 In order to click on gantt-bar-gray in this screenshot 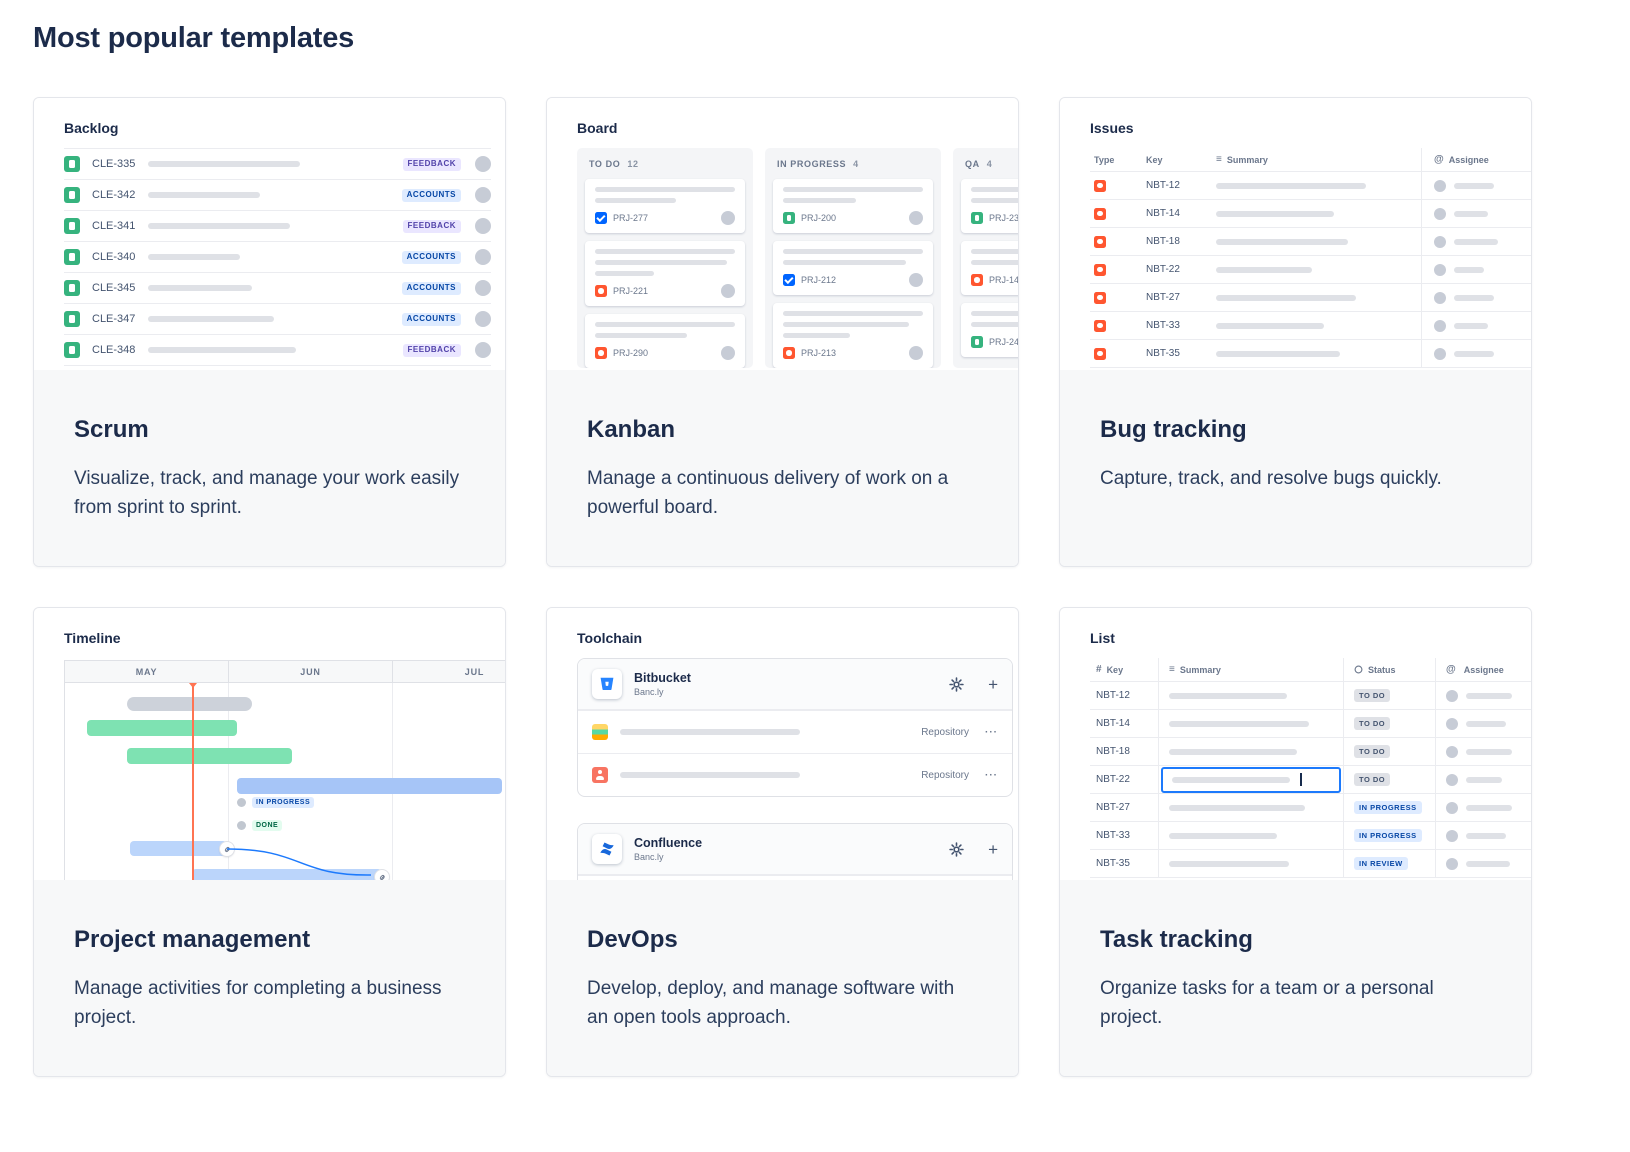, I will do `click(189, 704)`.